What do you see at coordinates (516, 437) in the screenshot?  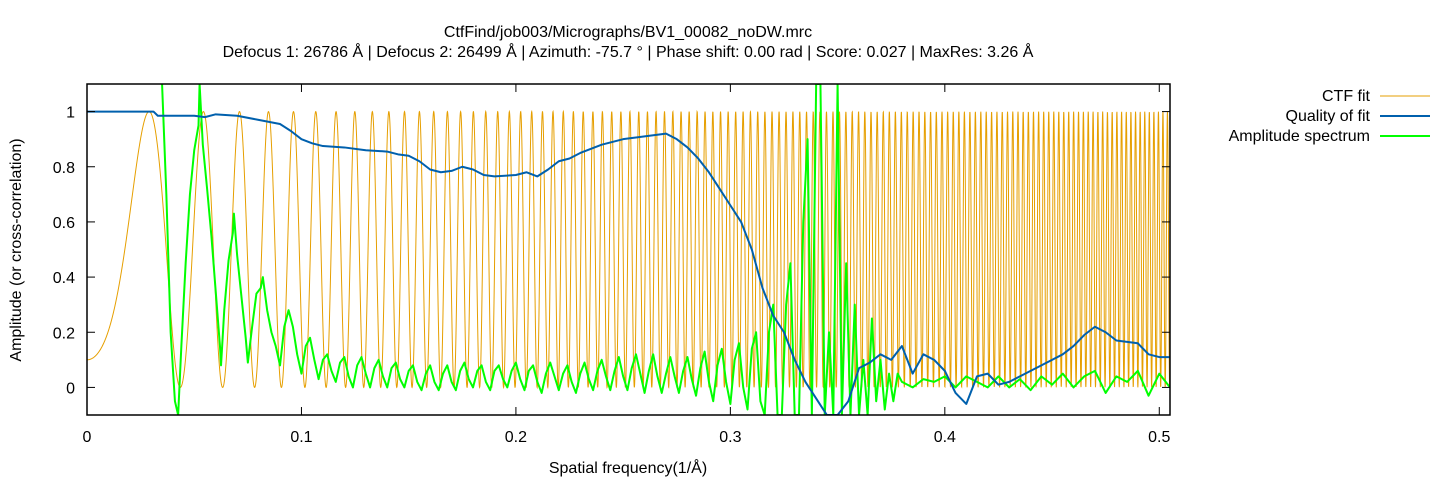 I see `x-tick-label: 0.2` at bounding box center [516, 437].